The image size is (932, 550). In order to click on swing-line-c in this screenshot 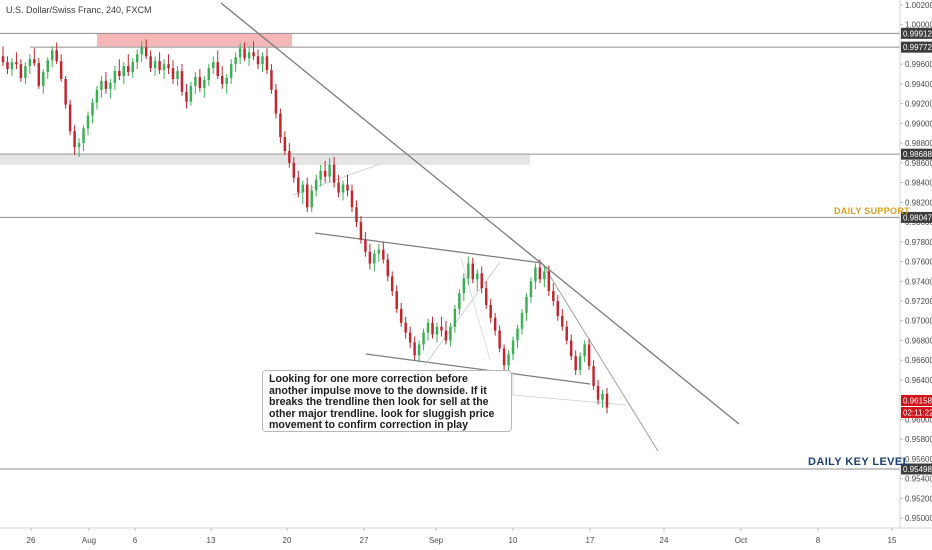, I will do `click(475, 309)`.